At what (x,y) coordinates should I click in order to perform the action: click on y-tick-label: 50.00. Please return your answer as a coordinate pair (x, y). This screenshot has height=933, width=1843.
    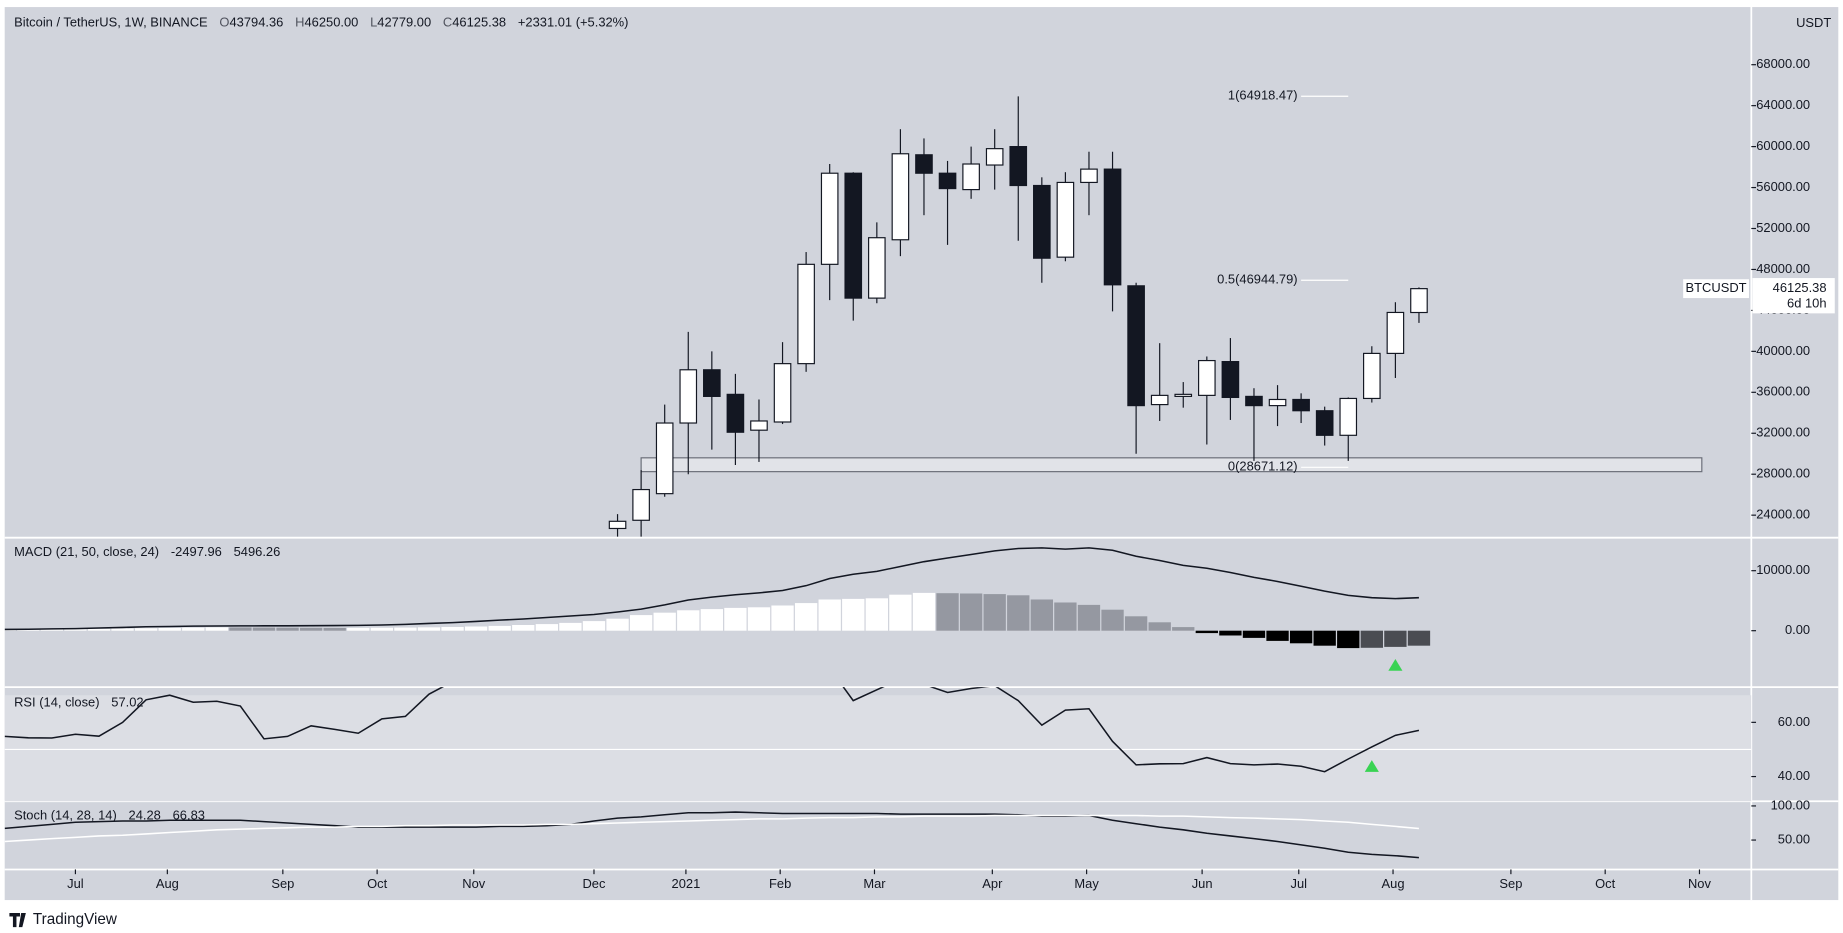
    Looking at the image, I should click on (1794, 838).